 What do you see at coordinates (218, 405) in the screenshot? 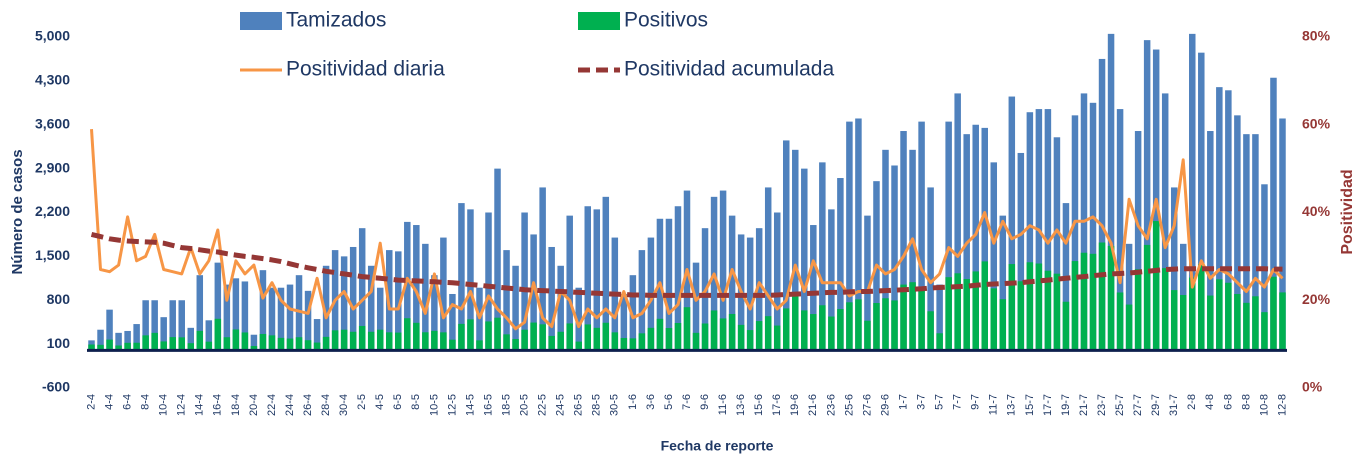
I see `x-tick-label: 16-4` at bounding box center [218, 405].